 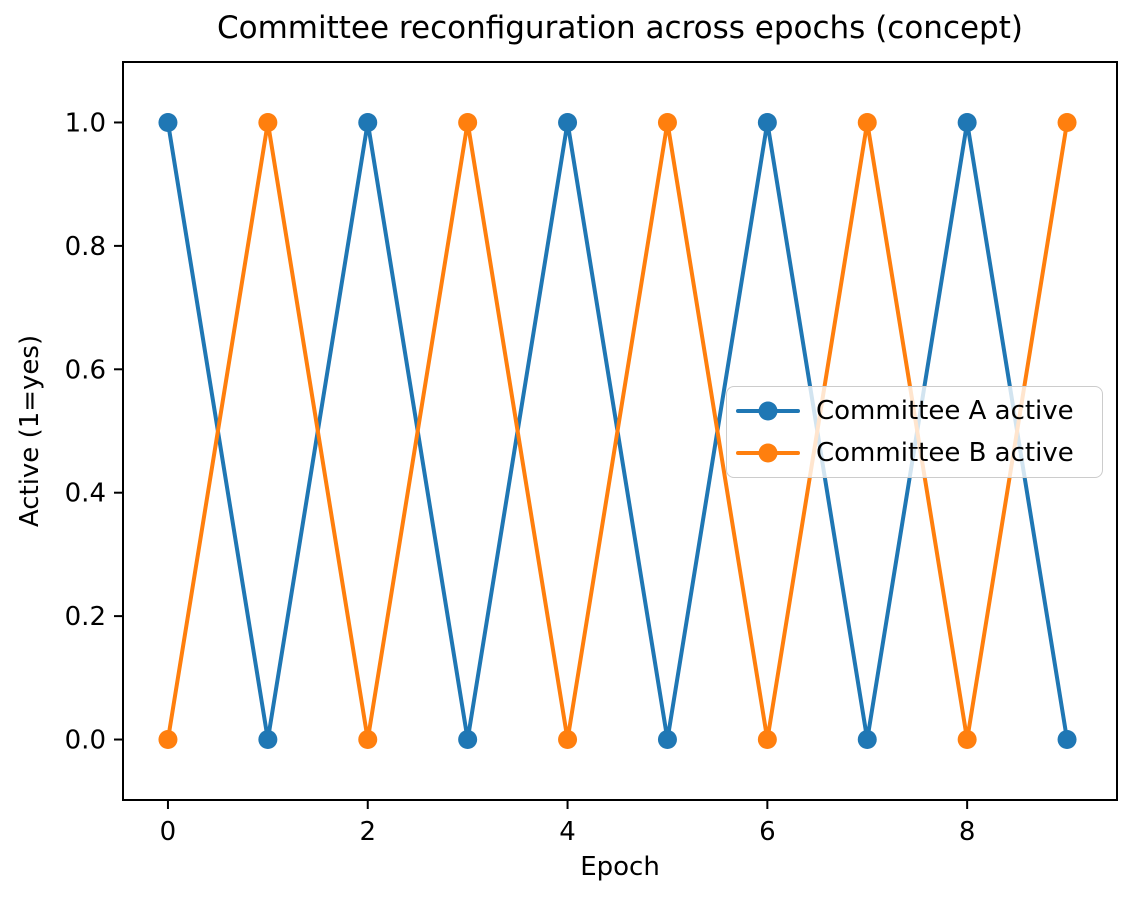 What do you see at coordinates (945, 453) in the screenshot?
I see `legend-label-committee-b: Committee B active` at bounding box center [945, 453].